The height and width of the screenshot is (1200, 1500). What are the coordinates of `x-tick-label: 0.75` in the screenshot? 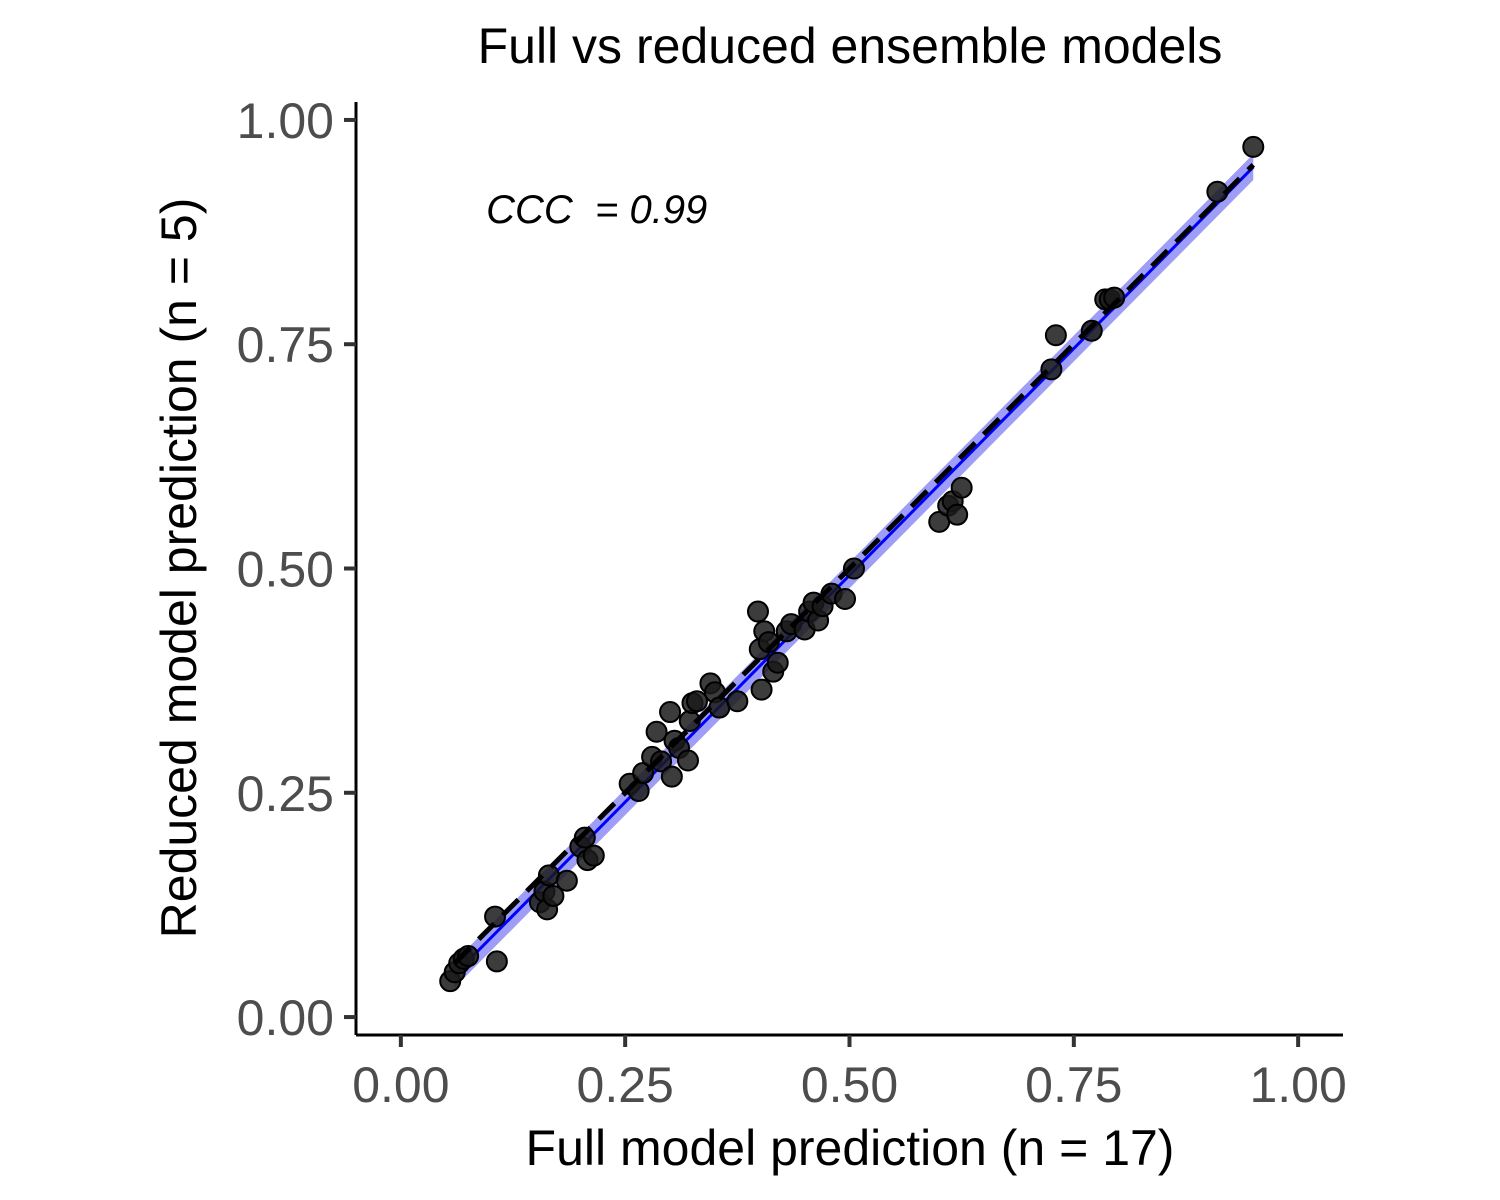 It's located at (1073, 1085).